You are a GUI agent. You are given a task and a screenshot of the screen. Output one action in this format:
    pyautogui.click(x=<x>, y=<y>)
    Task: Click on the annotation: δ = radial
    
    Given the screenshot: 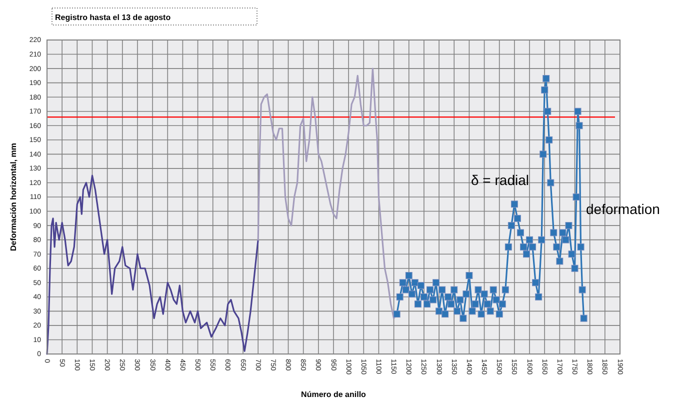 What is the action you would take?
    pyautogui.click(x=500, y=180)
    